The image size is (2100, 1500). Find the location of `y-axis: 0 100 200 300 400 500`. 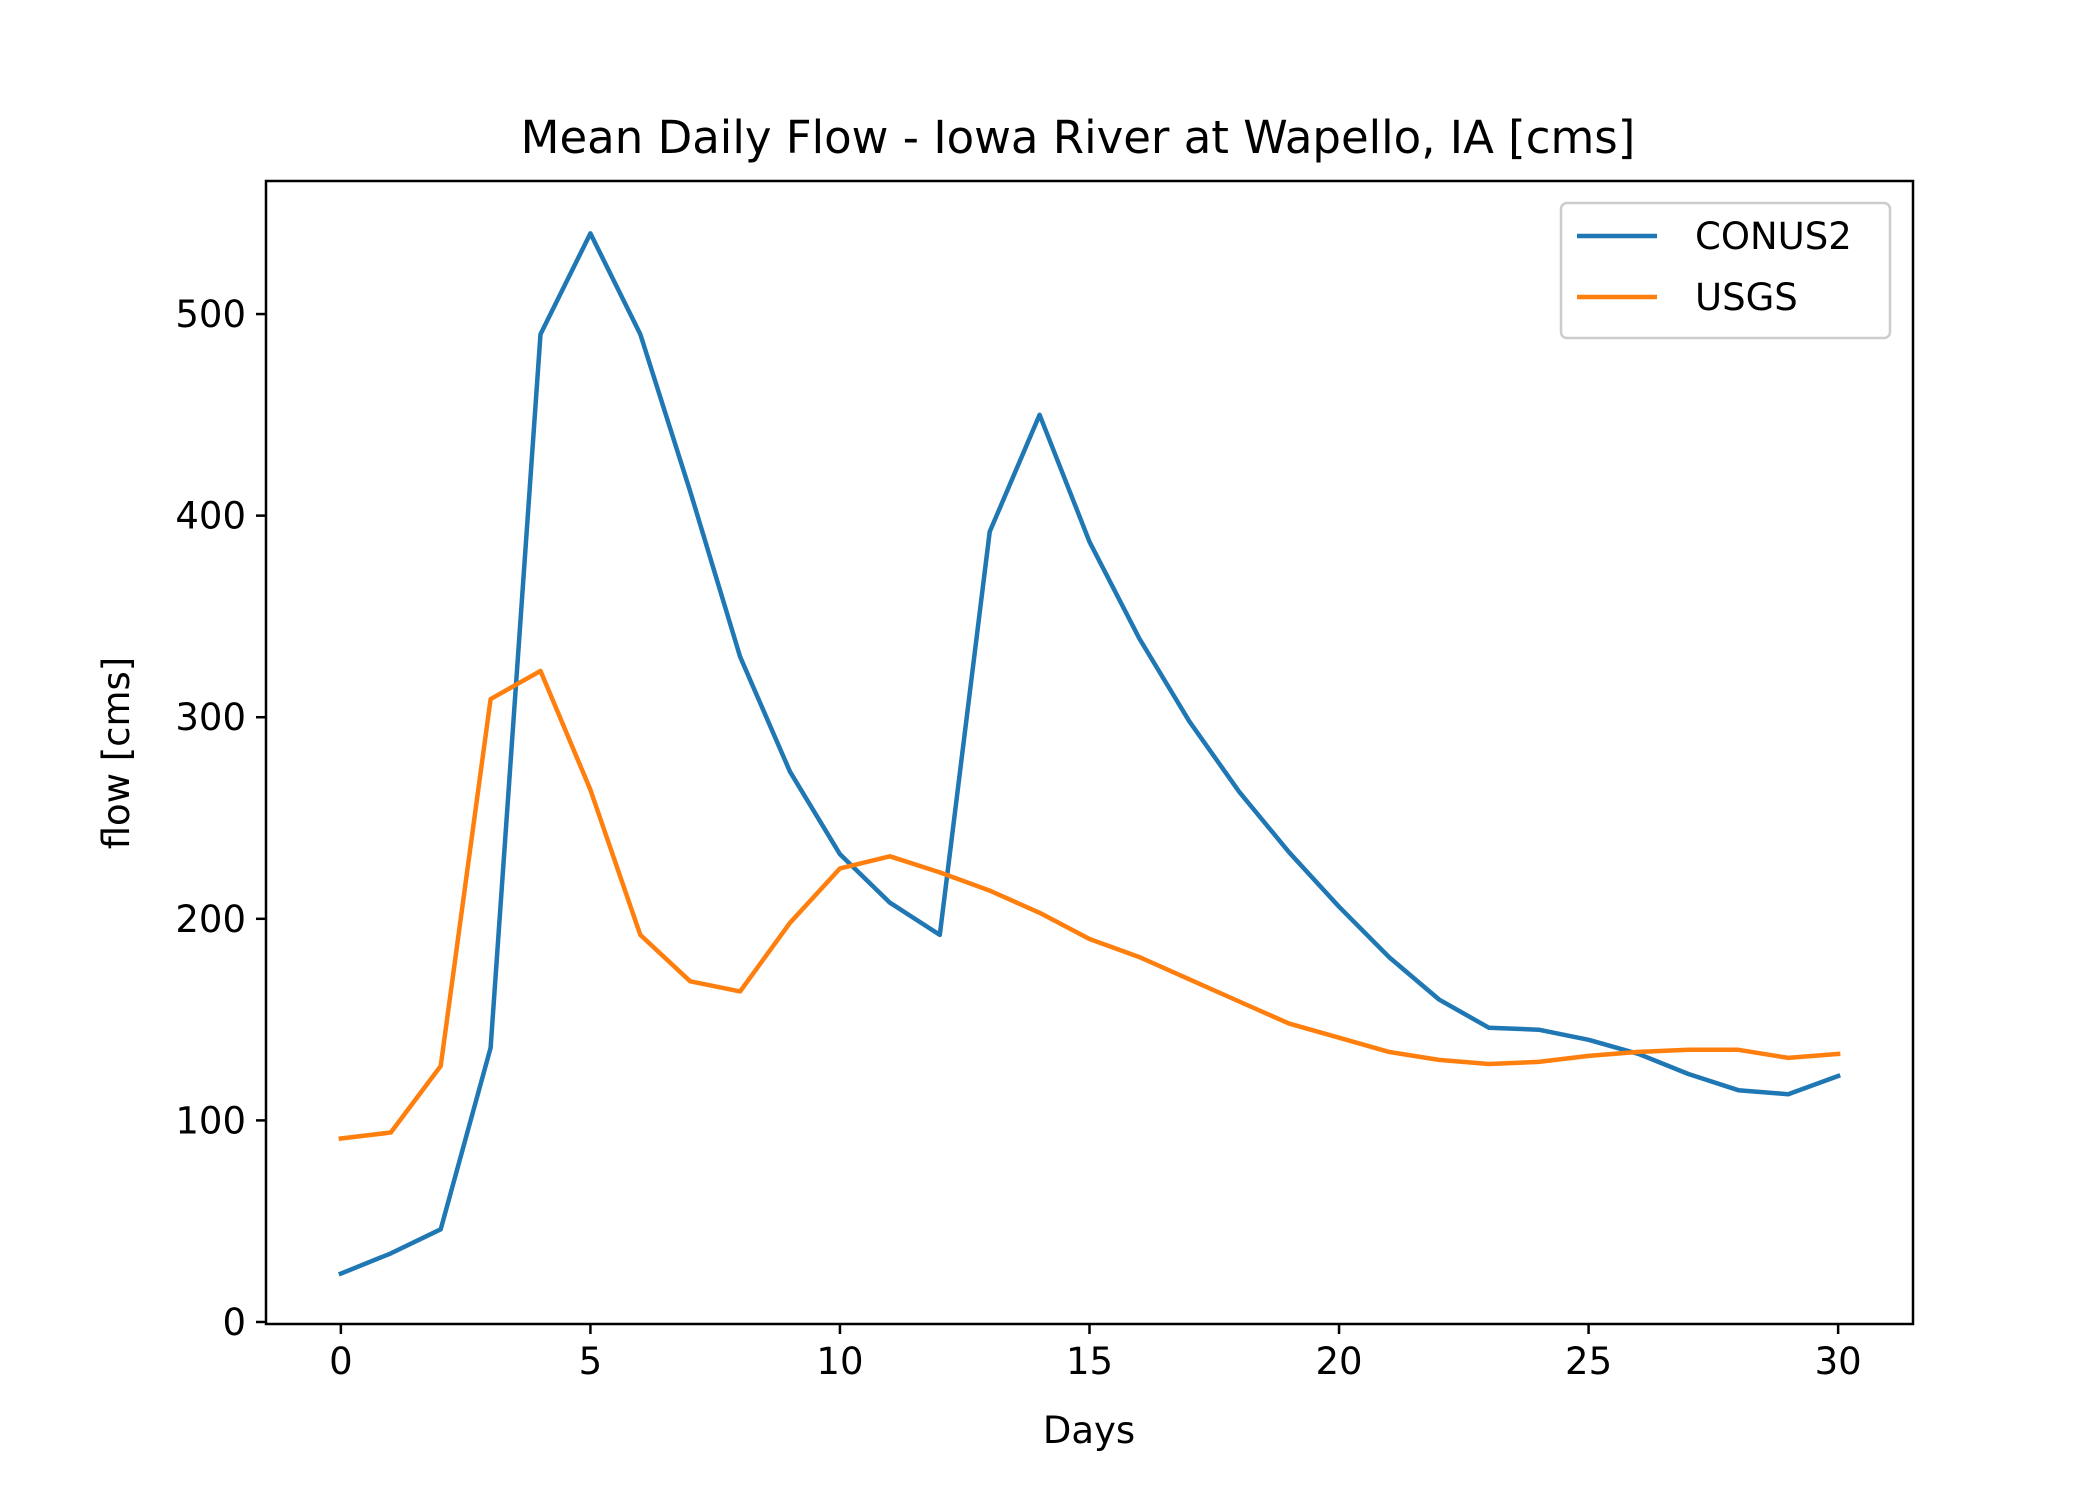

y-axis: 0 100 200 300 400 500 is located at coordinates (220, 818).